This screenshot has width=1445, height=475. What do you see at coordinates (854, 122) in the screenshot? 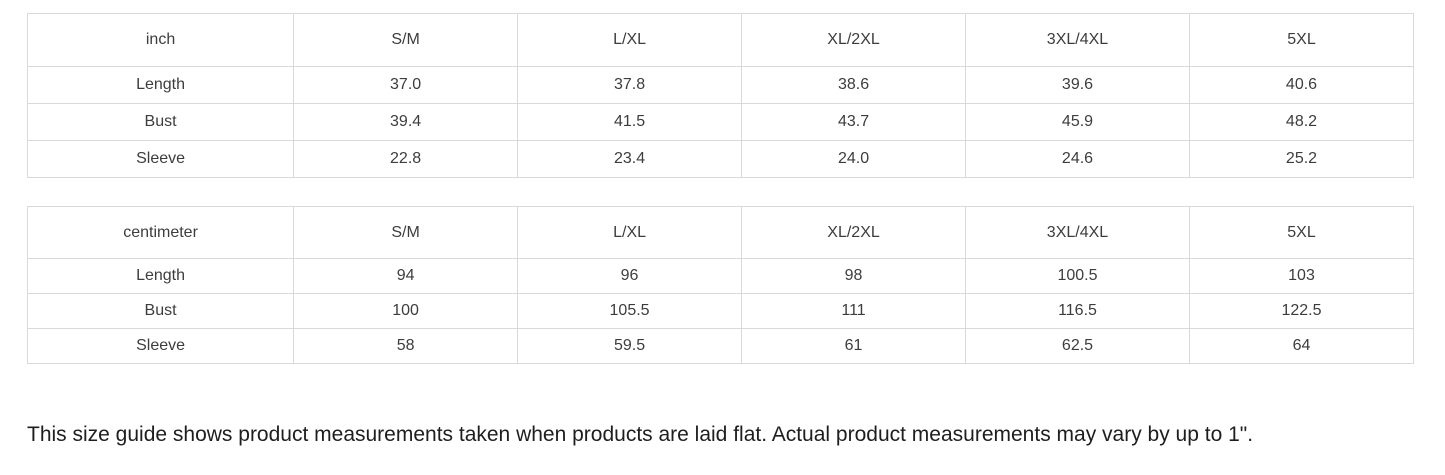
I see `measurement-value-cell: 43.7` at bounding box center [854, 122].